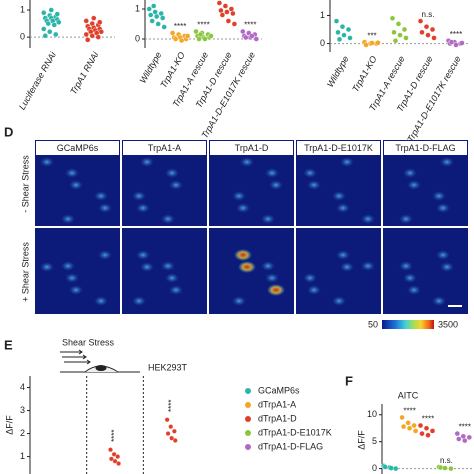 This screenshot has width=474, height=474. Describe the element at coordinates (25, 184) in the screenshot. I see `row-label: - Shear Stress` at that location.